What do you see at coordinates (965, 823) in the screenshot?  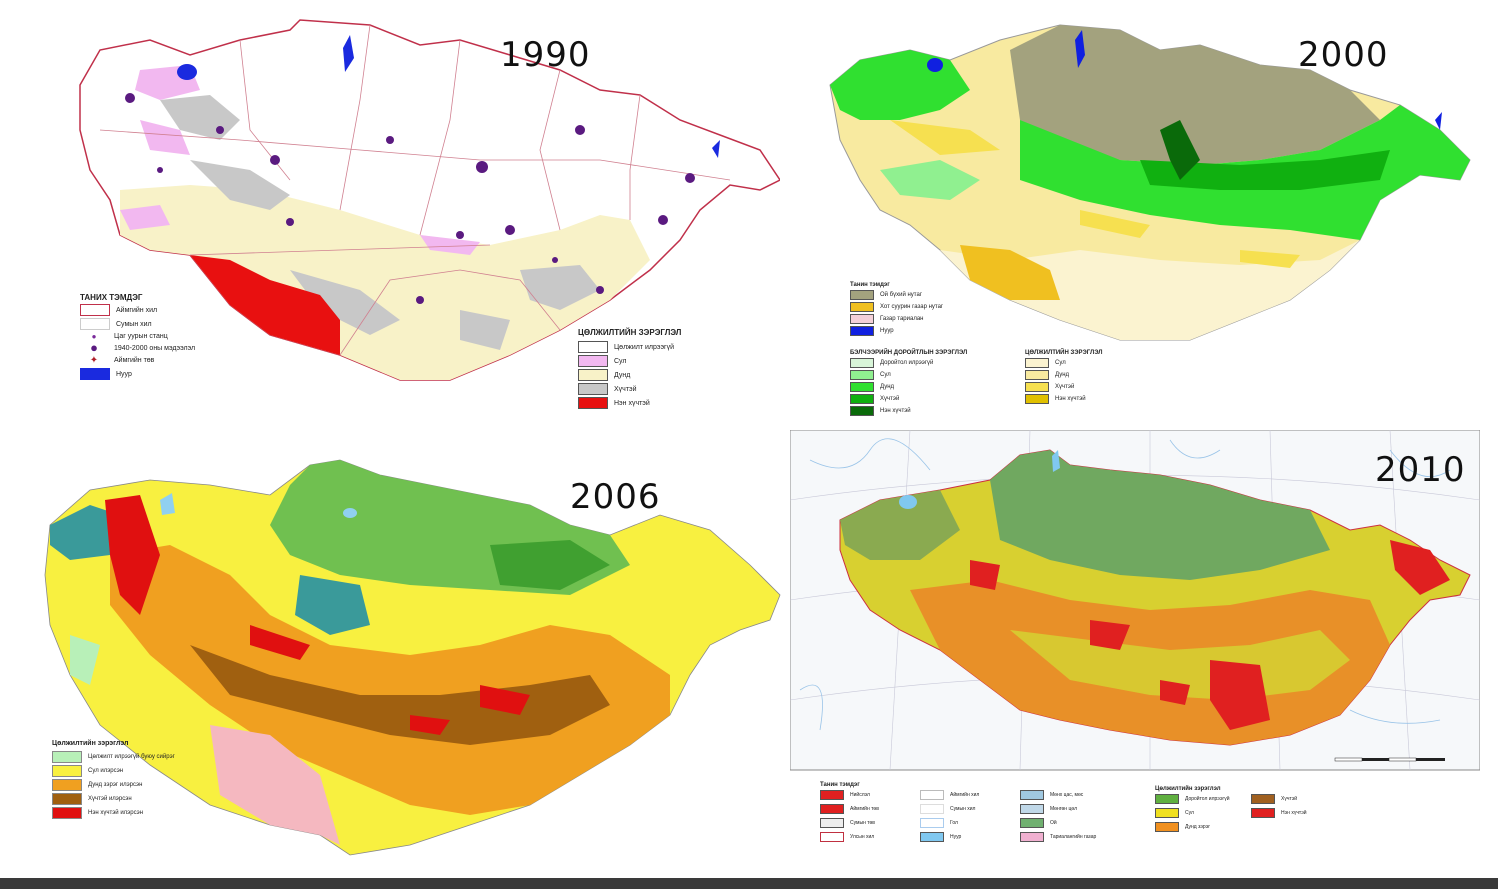 I see `legend-item: Гол` at bounding box center [965, 823].